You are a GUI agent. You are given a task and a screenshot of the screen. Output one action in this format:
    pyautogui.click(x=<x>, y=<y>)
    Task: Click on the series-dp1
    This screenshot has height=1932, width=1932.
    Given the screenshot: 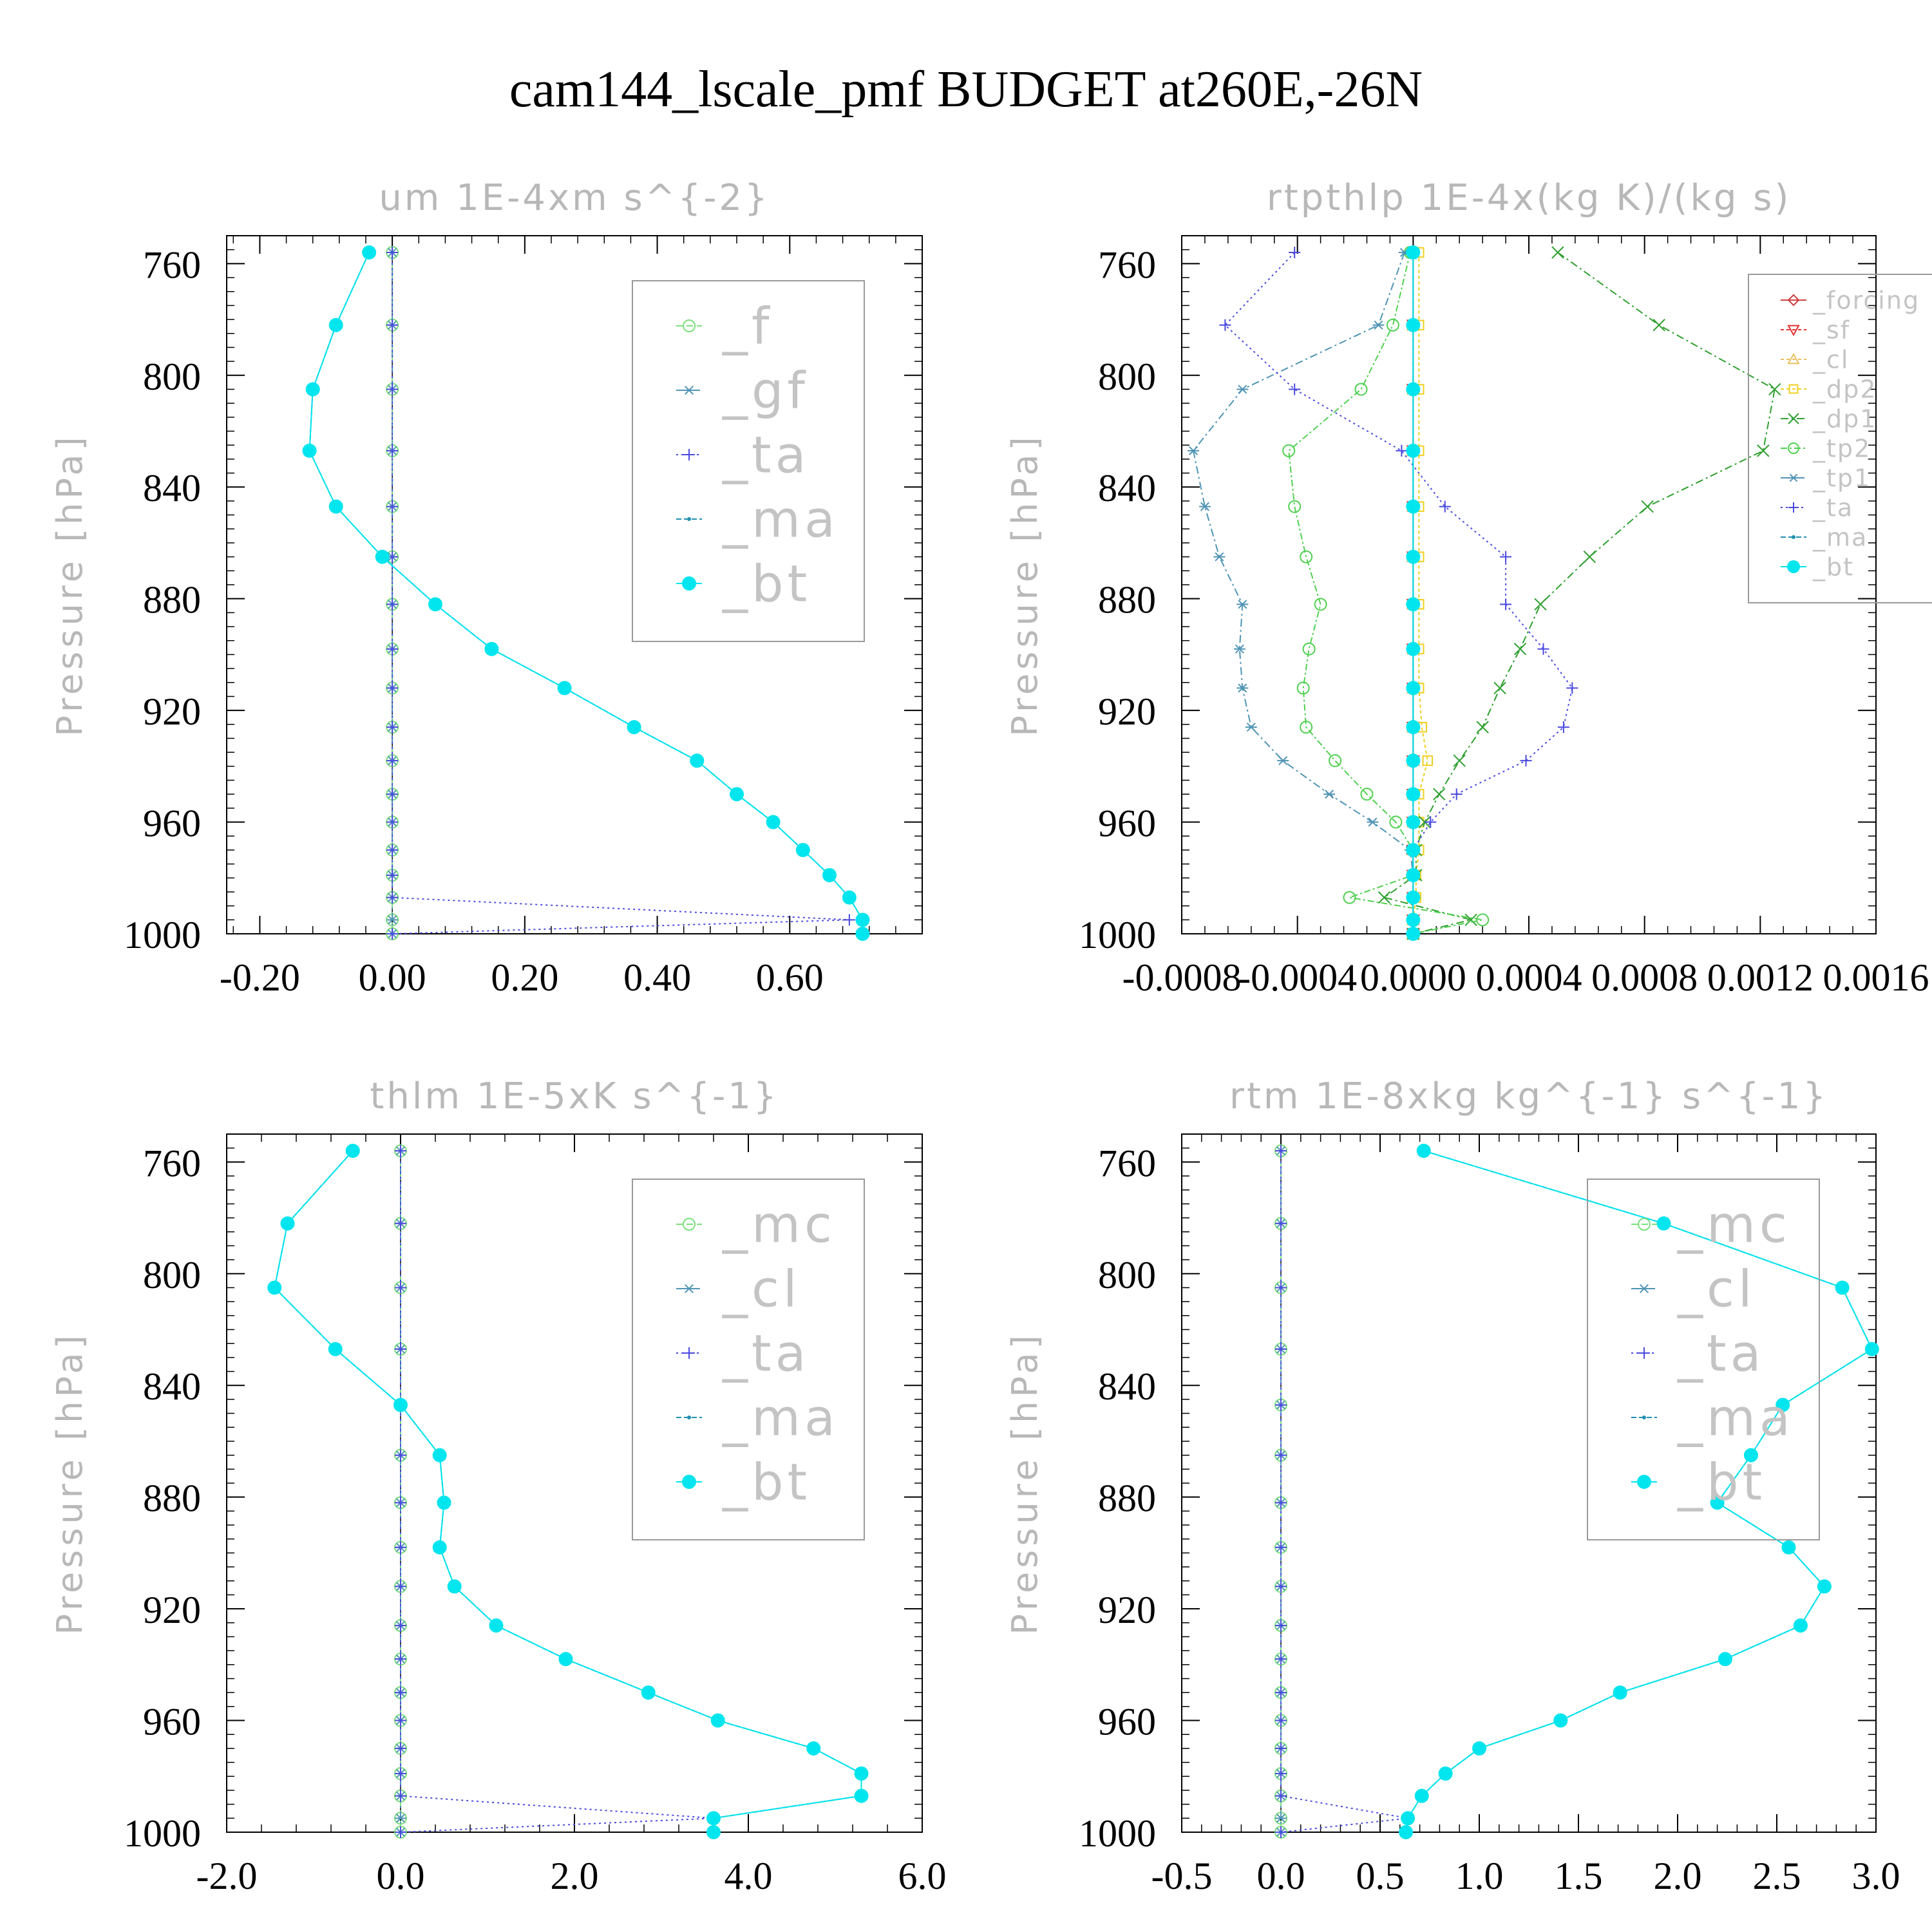 What is the action you would take?
    pyautogui.click(x=1579, y=593)
    